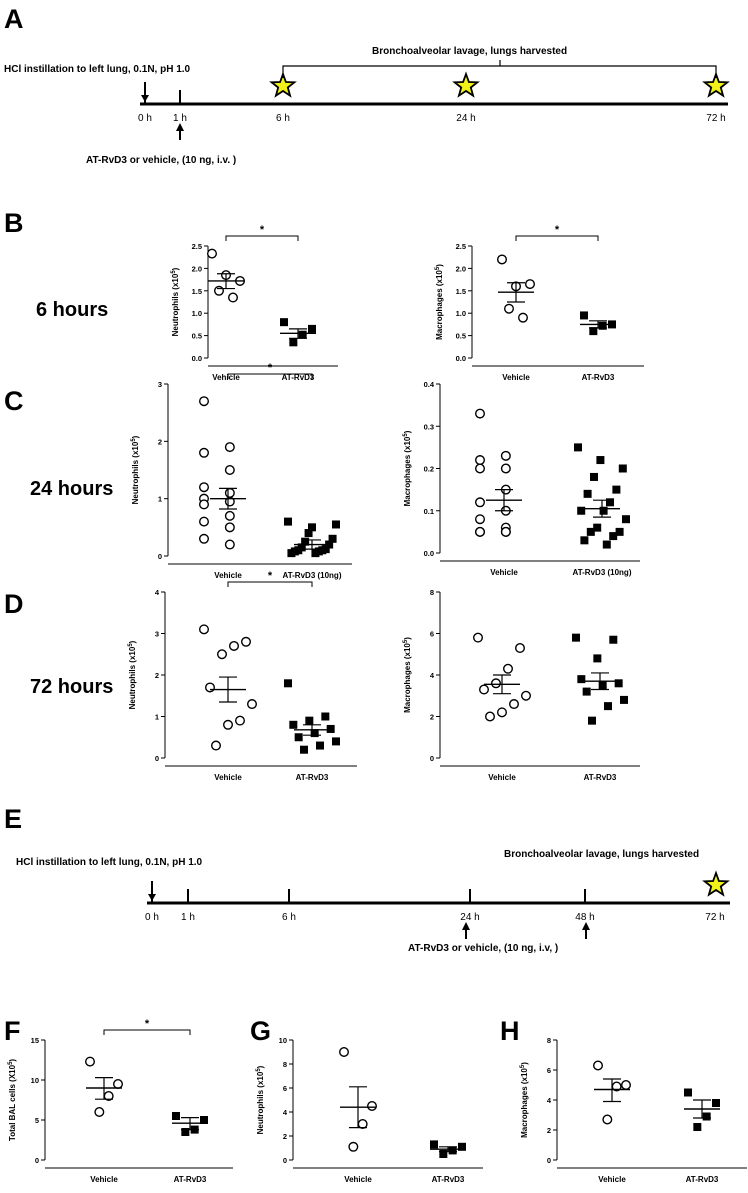 This screenshot has height=1193, width=748. I want to click on timeline-e-harvest: Bronchoalveolar lavage, lungs harvested, so click(601, 854).